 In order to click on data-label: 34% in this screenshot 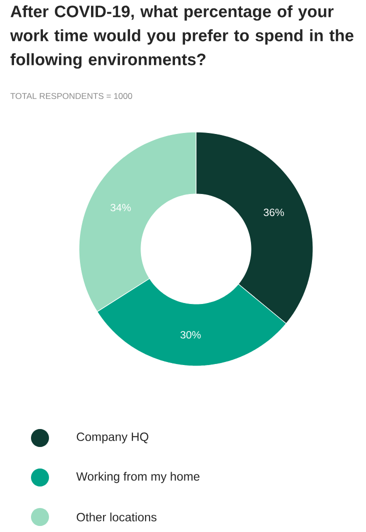, I will do `click(120, 208)`.